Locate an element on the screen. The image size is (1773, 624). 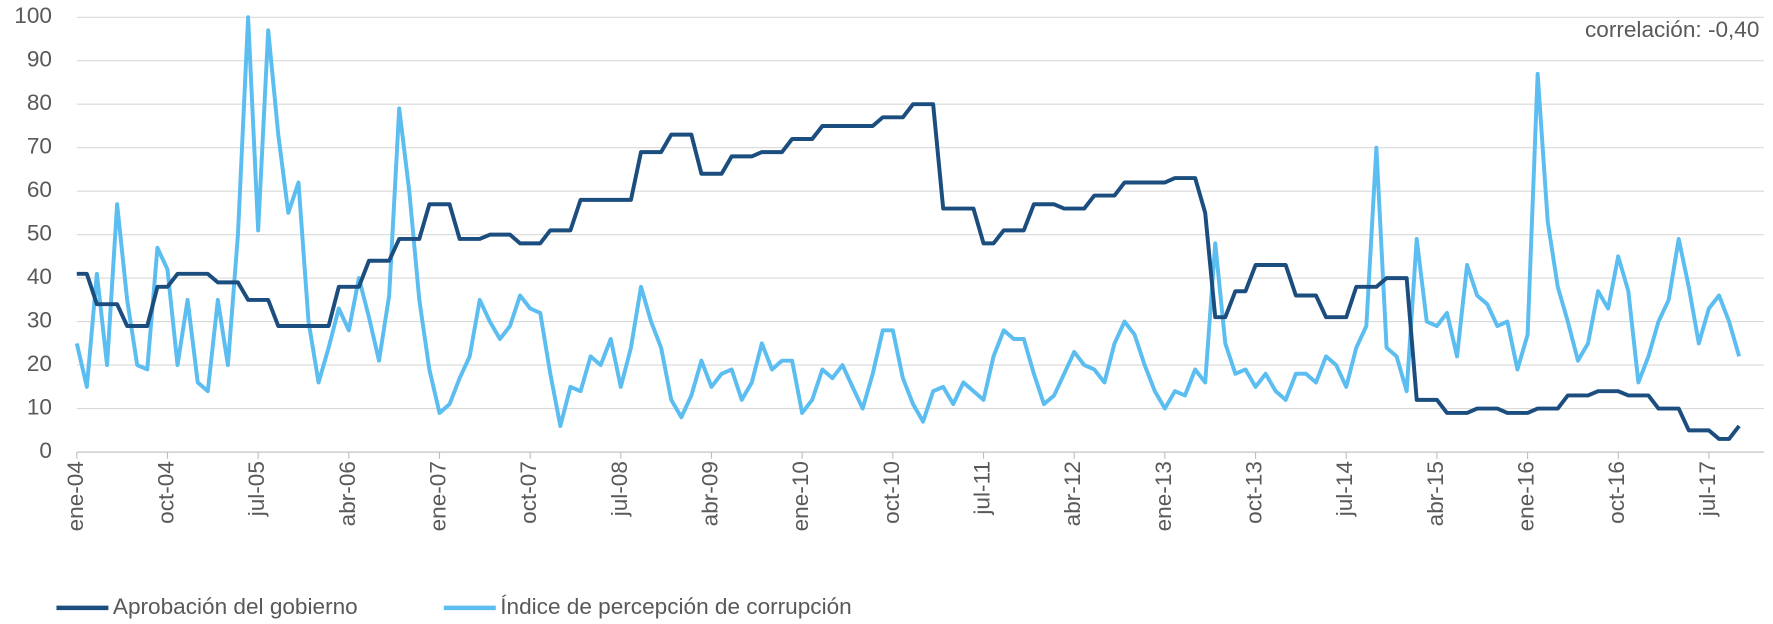
y-tick-label: 60 is located at coordinates (39, 189).